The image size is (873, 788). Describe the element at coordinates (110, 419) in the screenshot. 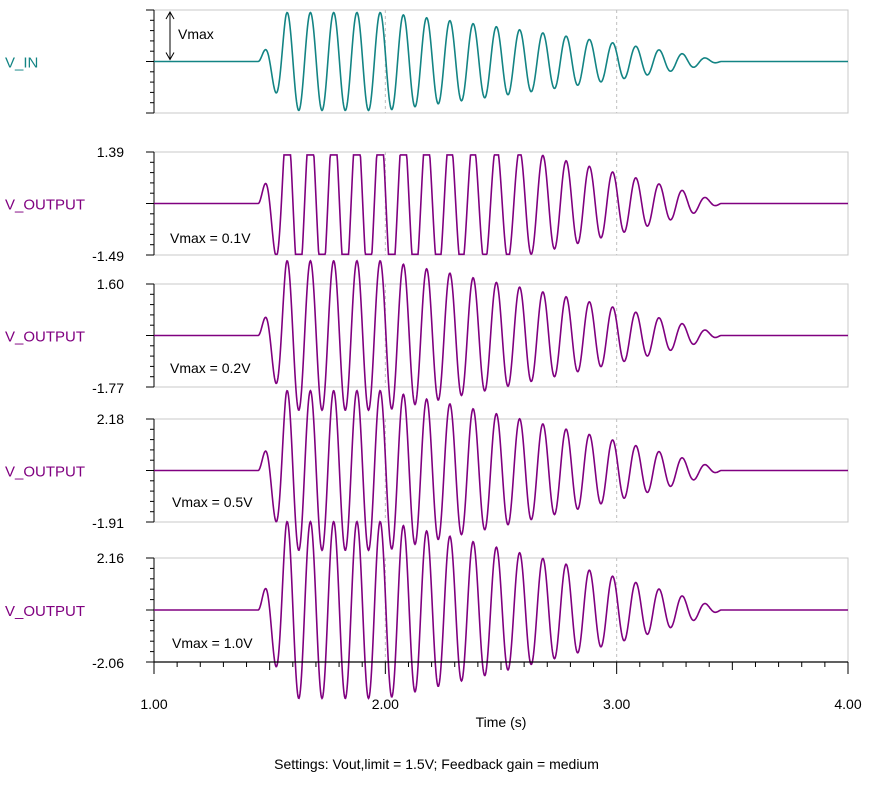

I see `y-max-label: 2.18` at that location.